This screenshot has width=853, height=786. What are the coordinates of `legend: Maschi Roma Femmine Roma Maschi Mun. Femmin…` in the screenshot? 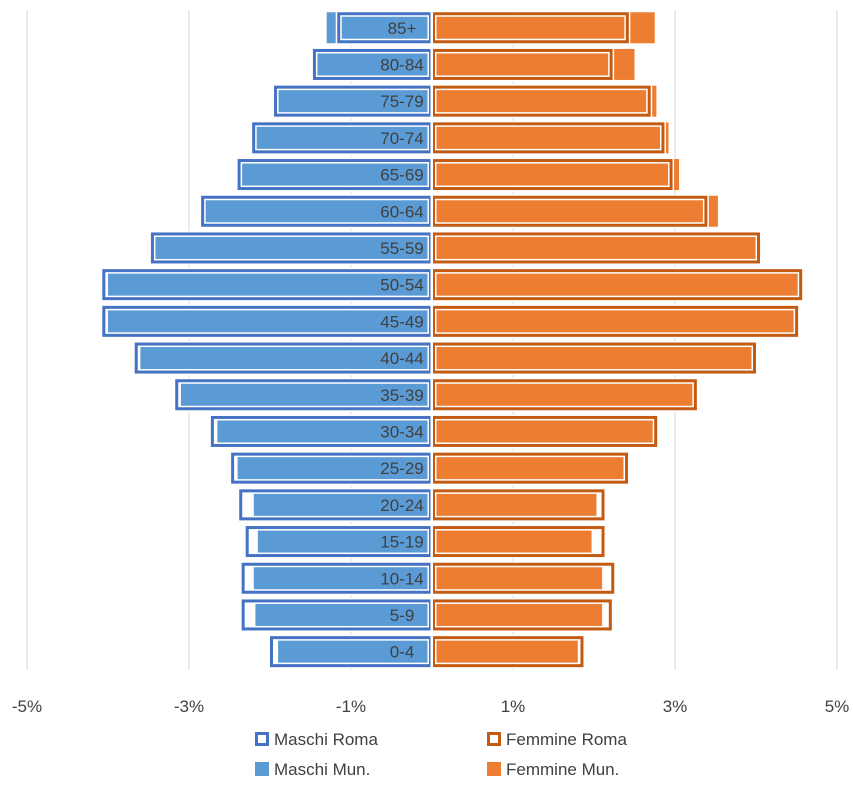 It's located at (441, 754).